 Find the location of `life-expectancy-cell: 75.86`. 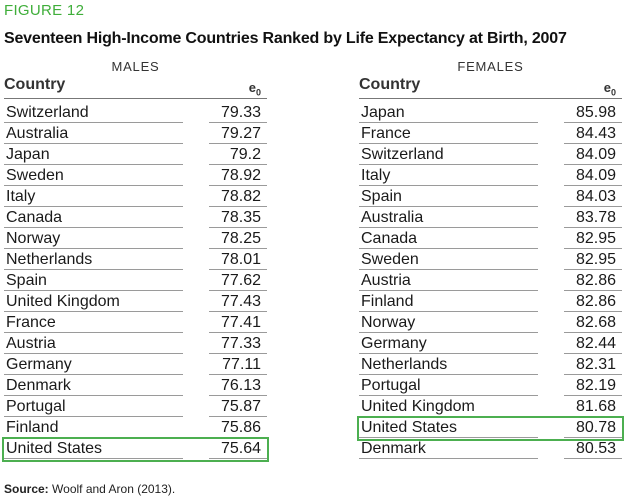

life-expectancy-cell: 75.86 is located at coordinates (240, 427).